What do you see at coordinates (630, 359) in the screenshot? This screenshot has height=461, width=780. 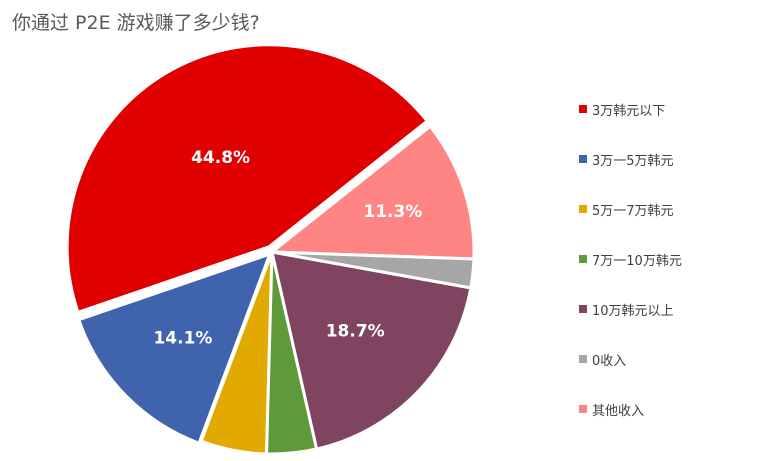 I see `legend-item: 0收入` at bounding box center [630, 359].